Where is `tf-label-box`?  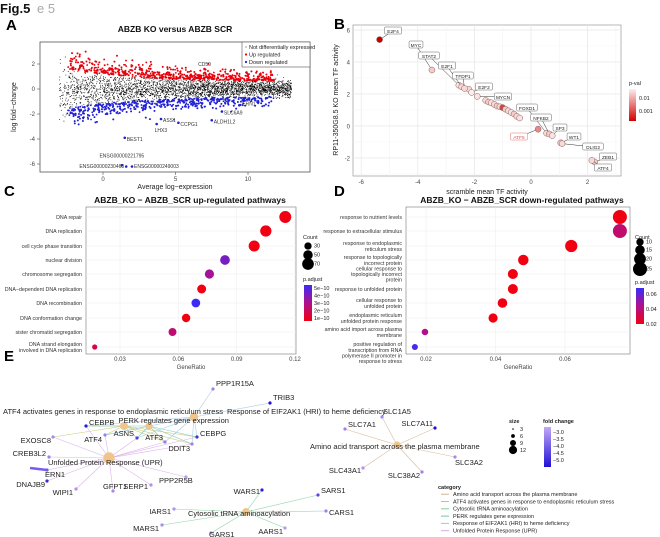
tf-label-box is located at coordinates (608, 156).